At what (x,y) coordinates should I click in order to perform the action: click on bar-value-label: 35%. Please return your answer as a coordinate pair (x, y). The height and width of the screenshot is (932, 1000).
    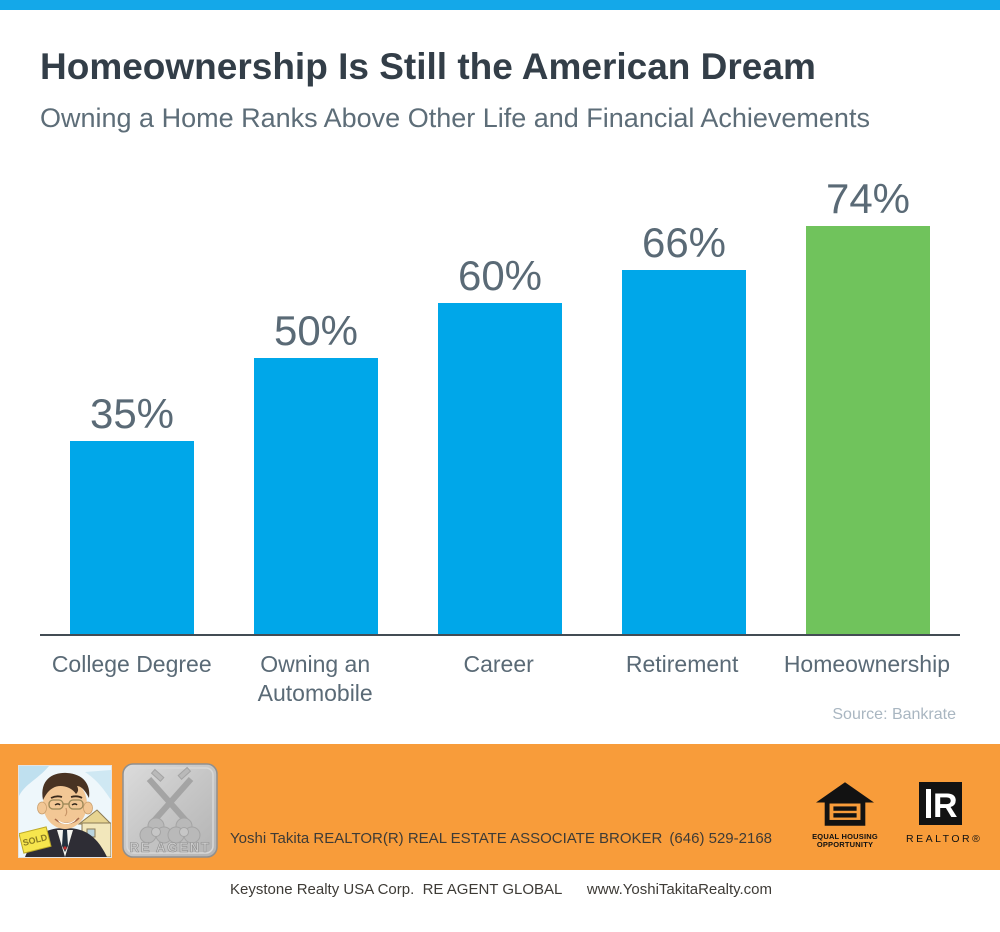
    Looking at the image, I should click on (132, 413).